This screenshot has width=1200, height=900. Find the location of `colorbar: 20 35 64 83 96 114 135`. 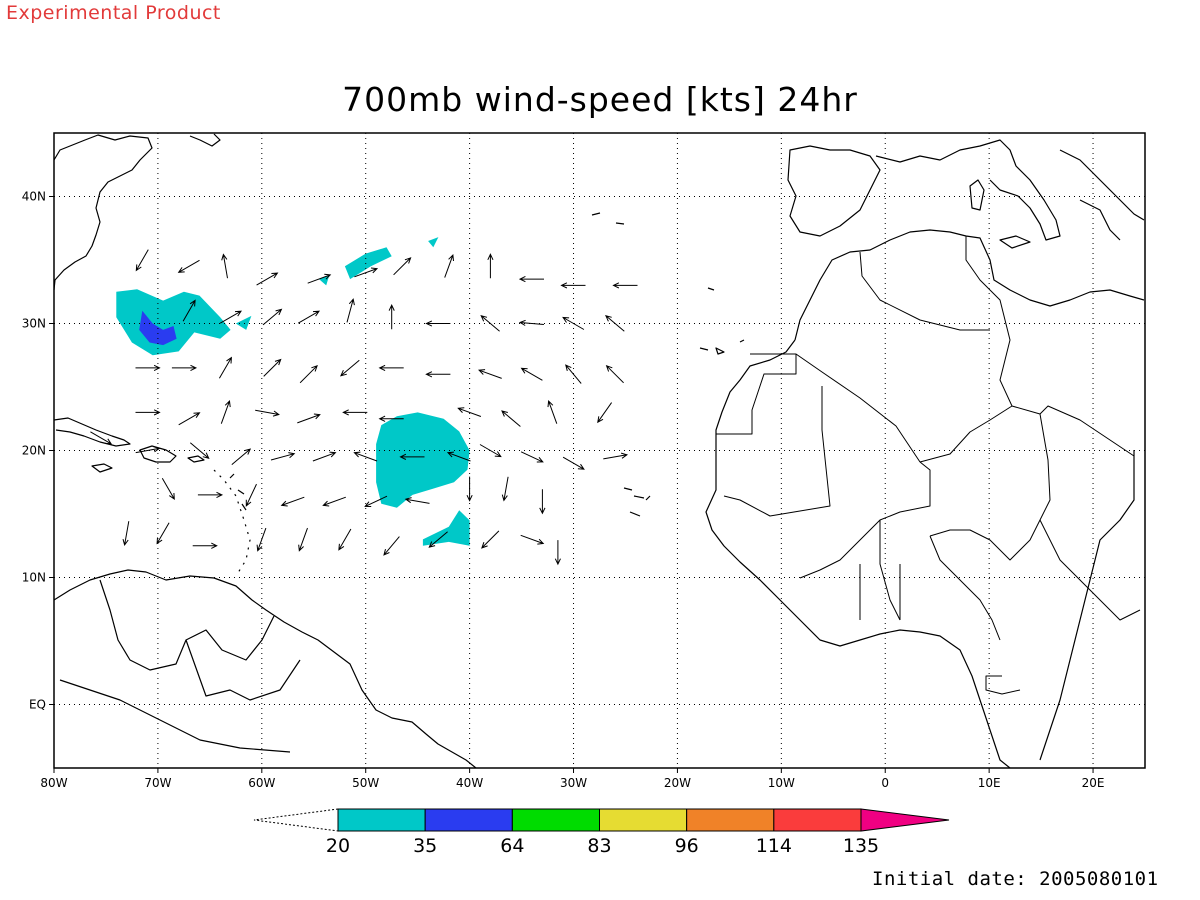

colorbar: 20 35 64 83 96 114 135 is located at coordinates (601, 832).